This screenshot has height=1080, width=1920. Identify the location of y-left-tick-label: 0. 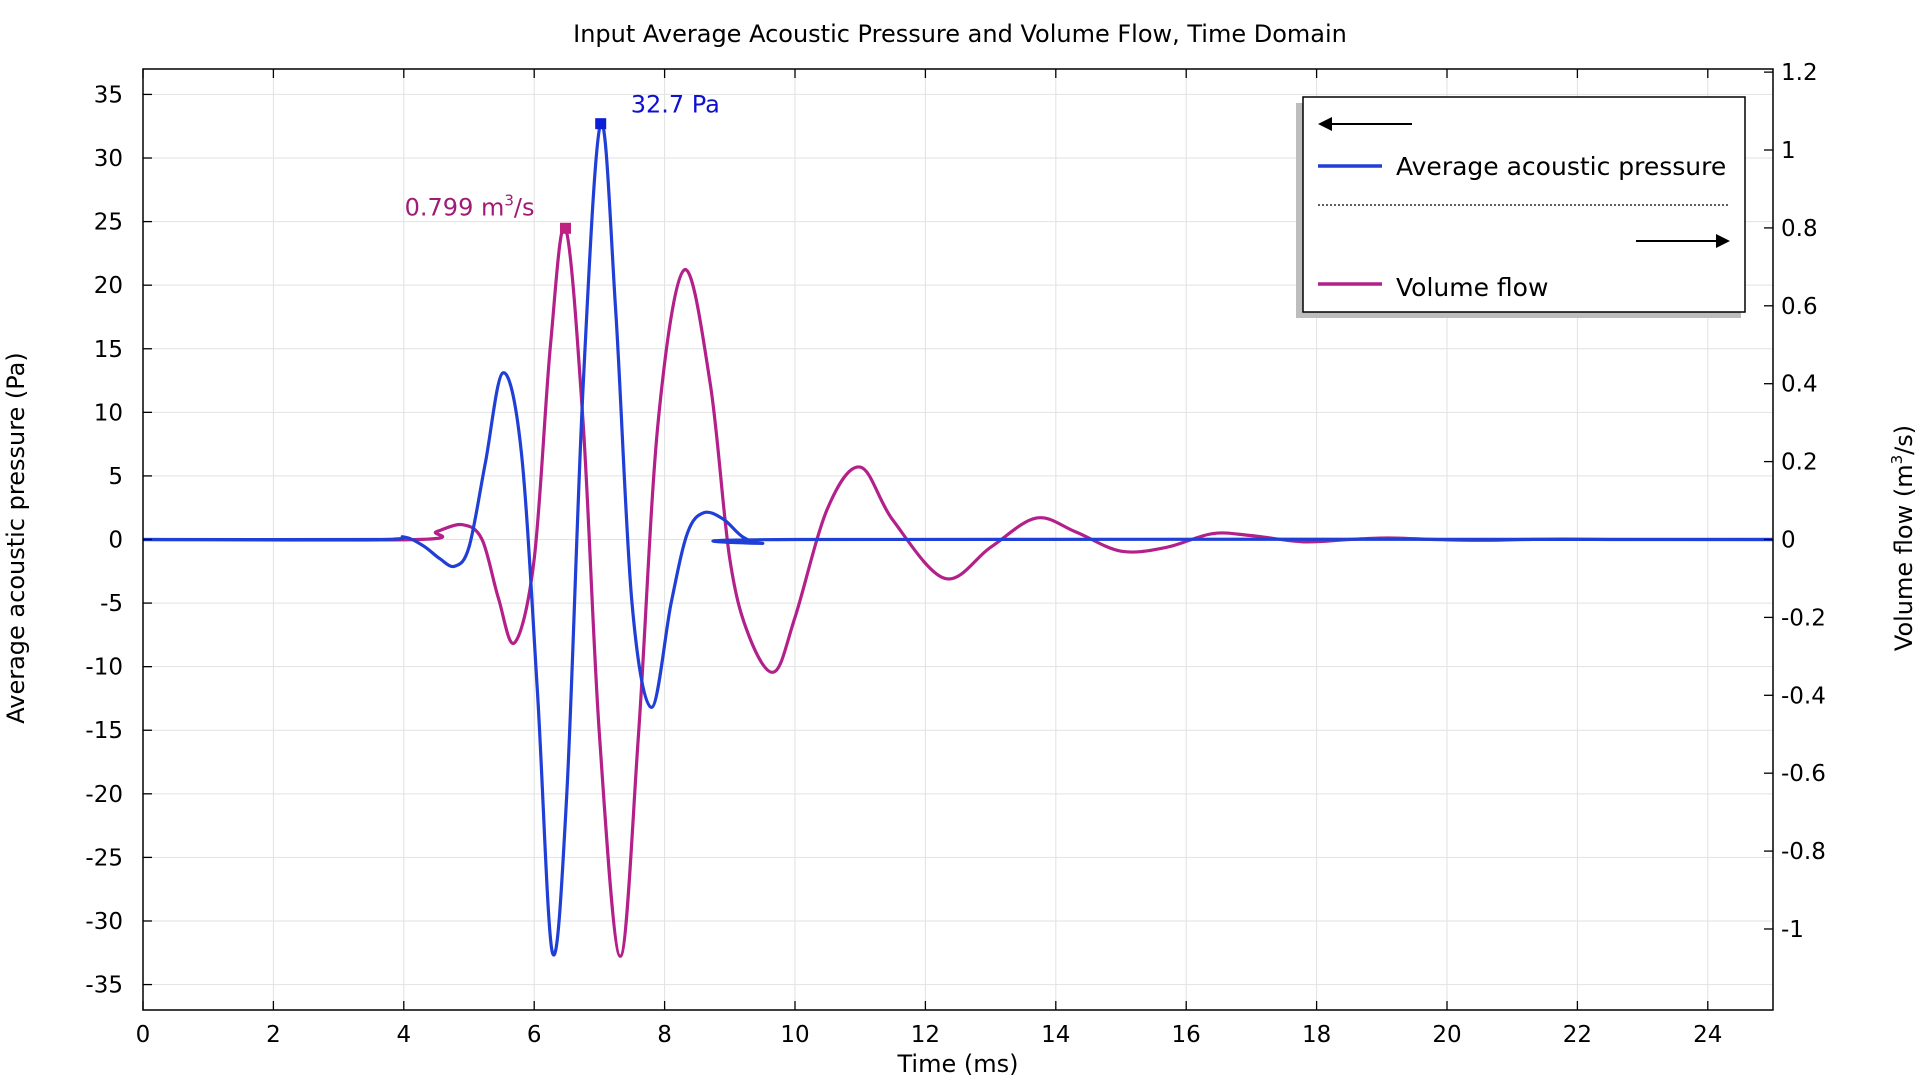
(115, 541).